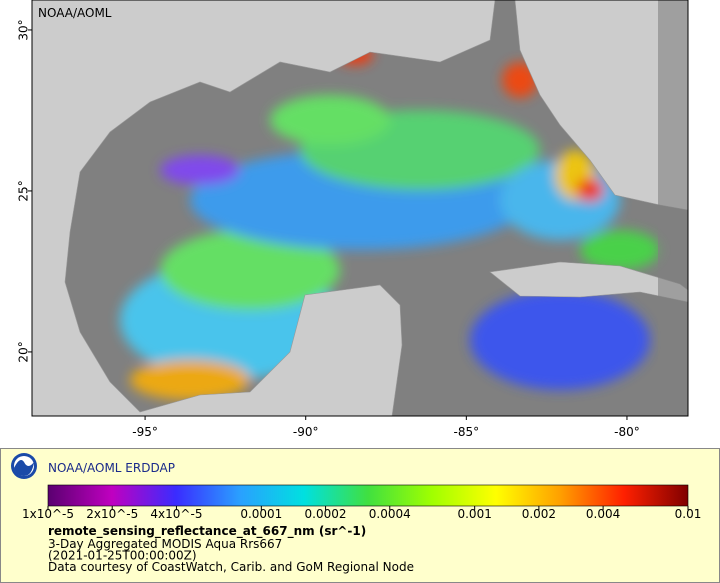 The height and width of the screenshot is (583, 720). Describe the element at coordinates (24, 351) in the screenshot. I see `lat-tick-label: 20°` at that location.